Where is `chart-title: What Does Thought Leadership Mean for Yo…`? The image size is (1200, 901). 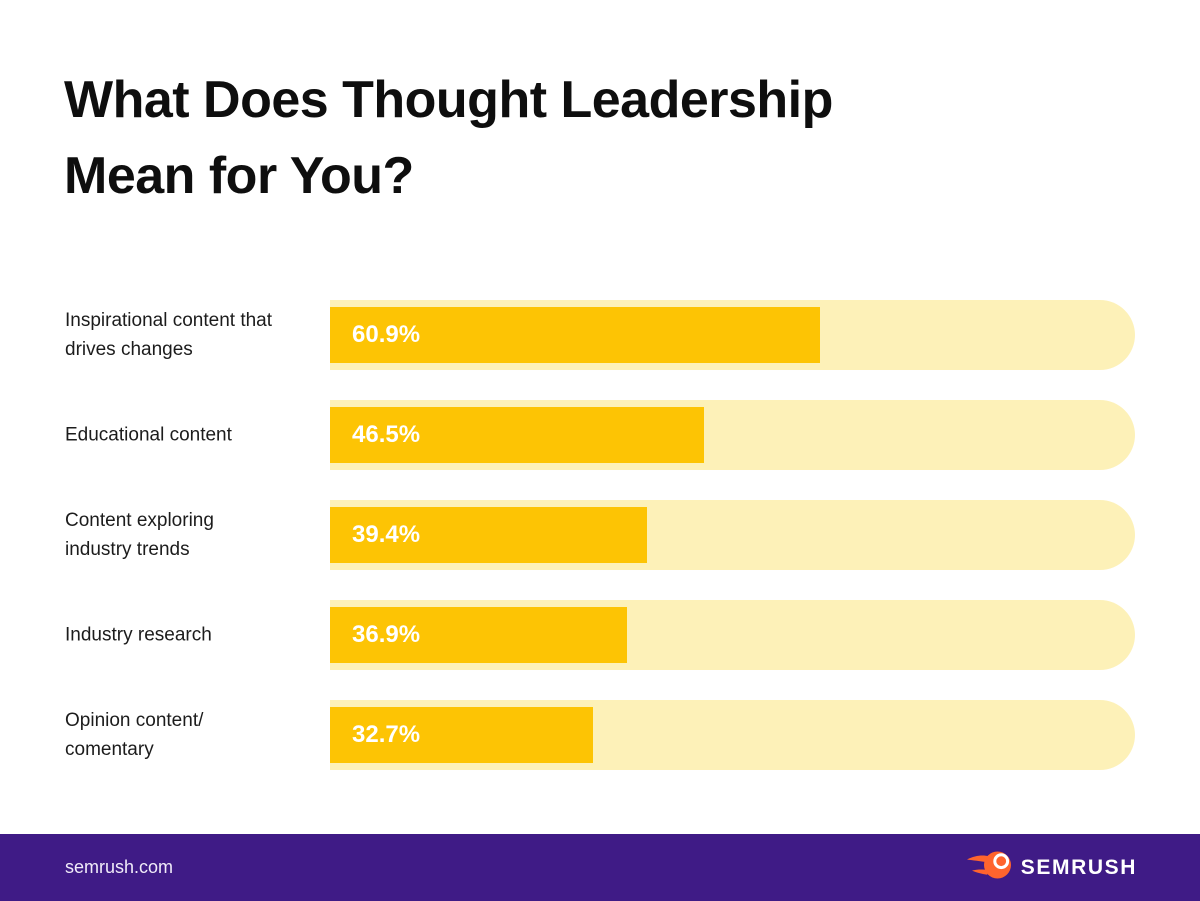 chart-title: What Does Thought Leadership Mean for Yo… is located at coordinates (448, 138).